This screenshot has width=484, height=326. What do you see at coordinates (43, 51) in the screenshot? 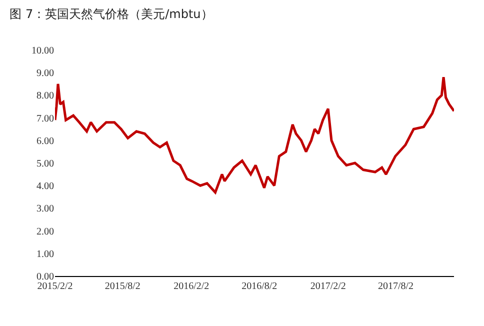
I see `y-tick-label: 10.00` at bounding box center [43, 51].